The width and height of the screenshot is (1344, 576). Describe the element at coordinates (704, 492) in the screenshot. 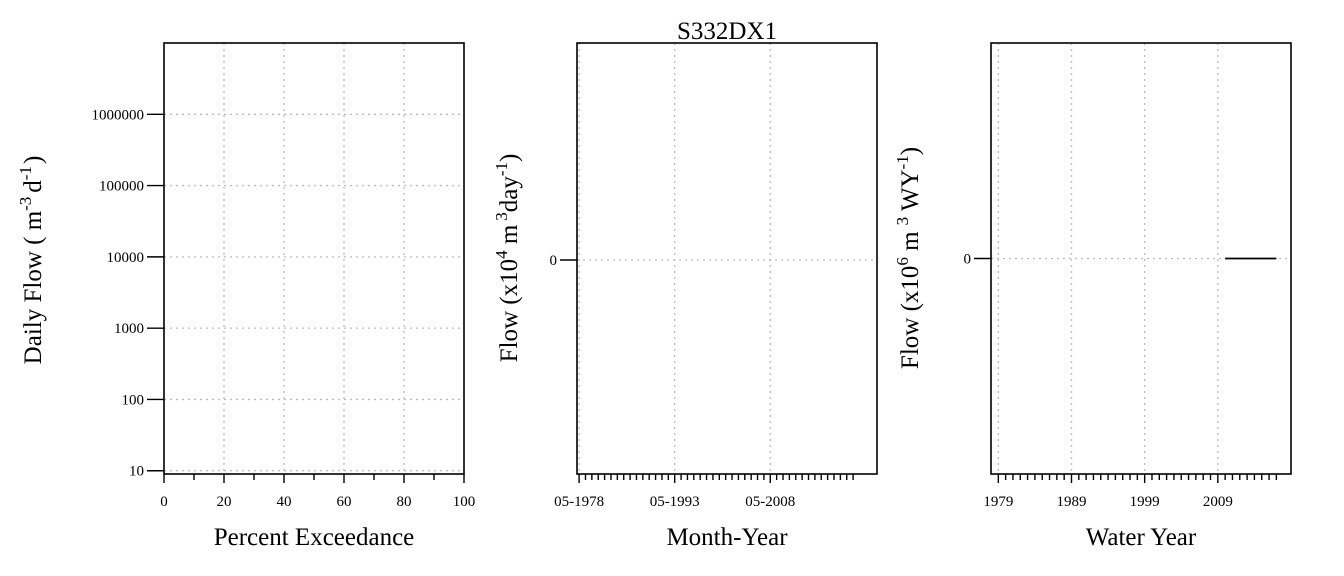

I see `monthly-x-axis: 05-1978 05-1993 05-2008` at that location.